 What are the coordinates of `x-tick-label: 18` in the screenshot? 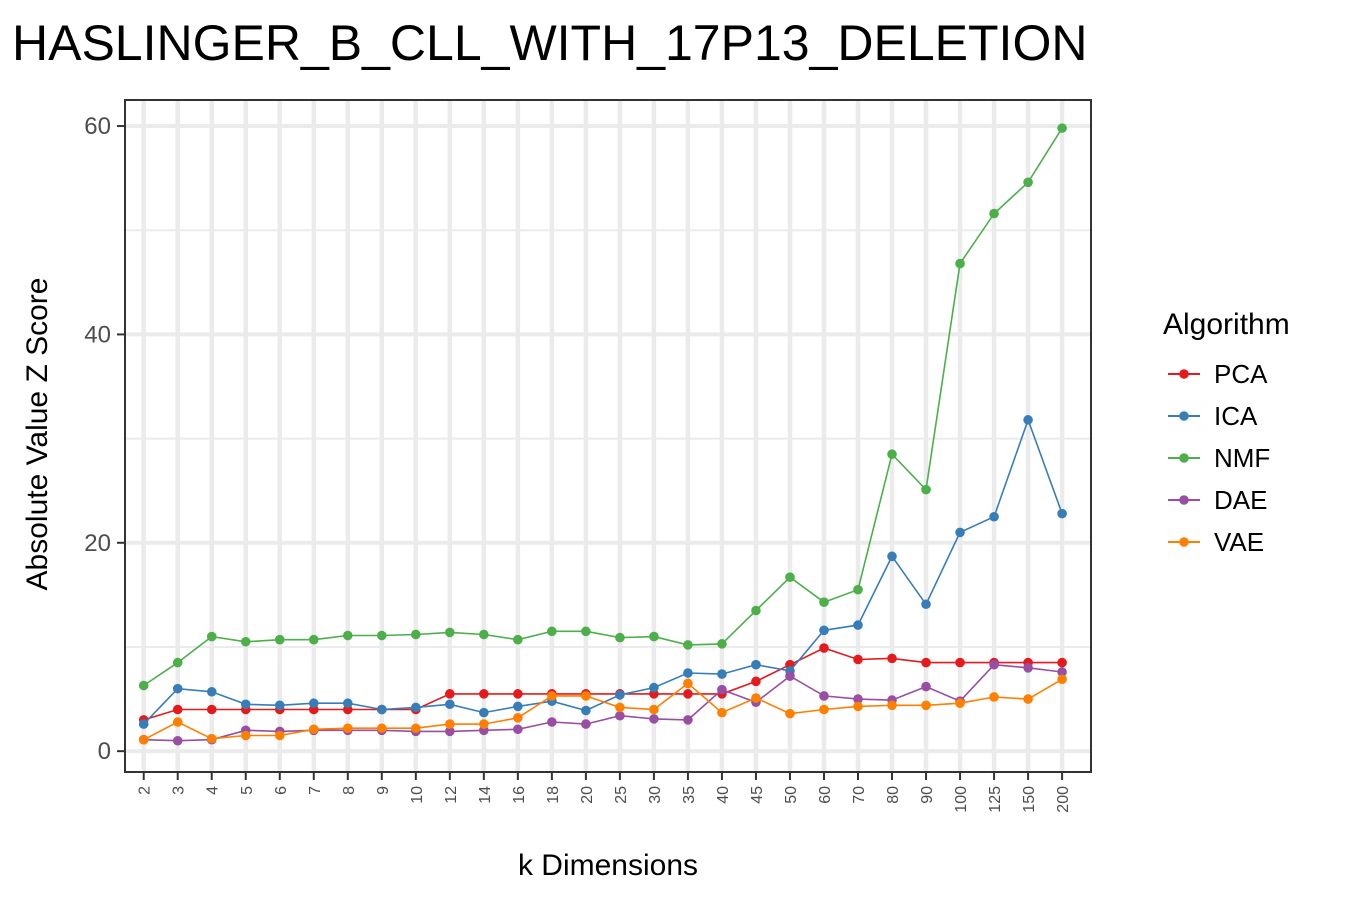 It's located at (553, 795).